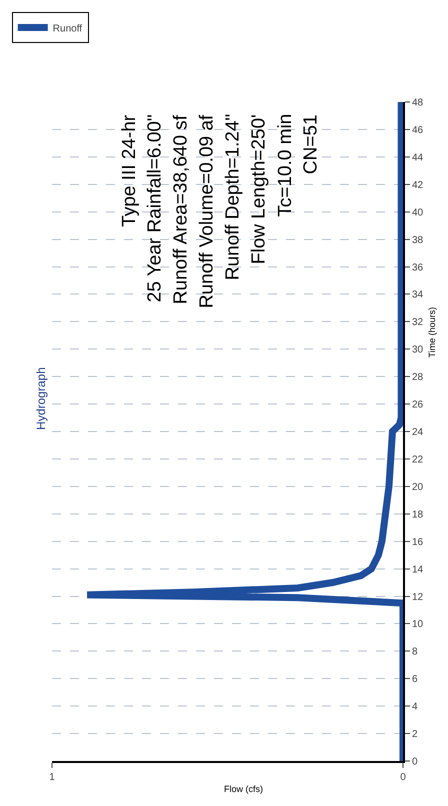  What do you see at coordinates (418, 185) in the screenshot?
I see `y-tick-label: 42` at bounding box center [418, 185].